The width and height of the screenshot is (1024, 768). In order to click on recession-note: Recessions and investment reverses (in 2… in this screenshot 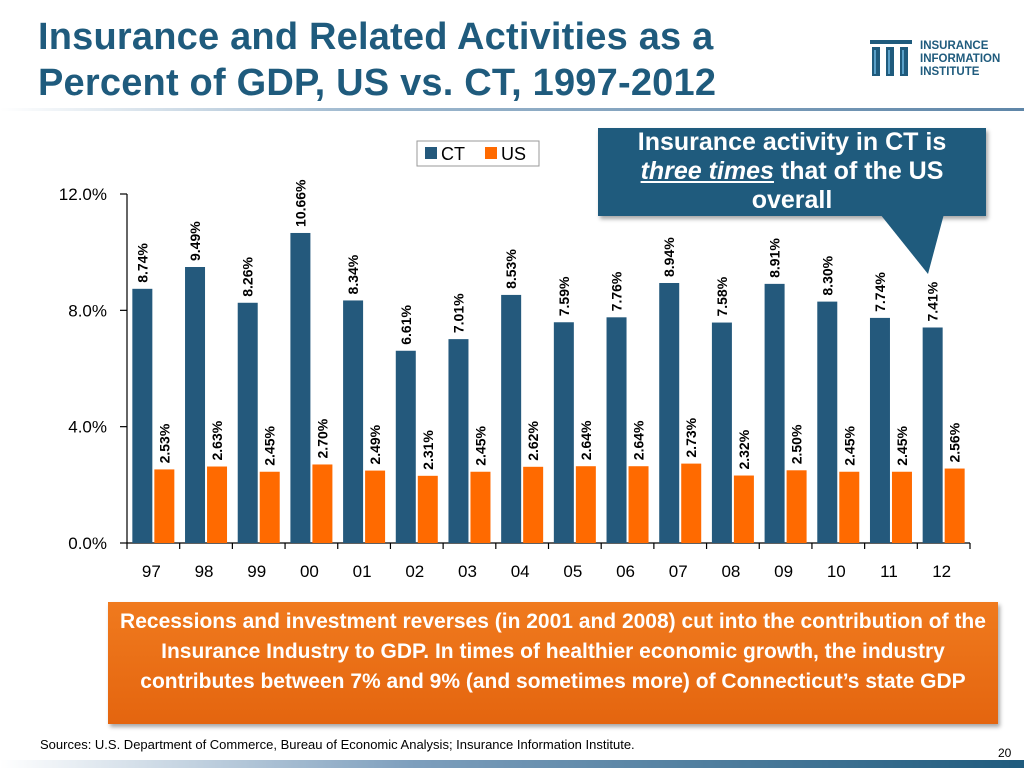, I will do `click(553, 663)`.